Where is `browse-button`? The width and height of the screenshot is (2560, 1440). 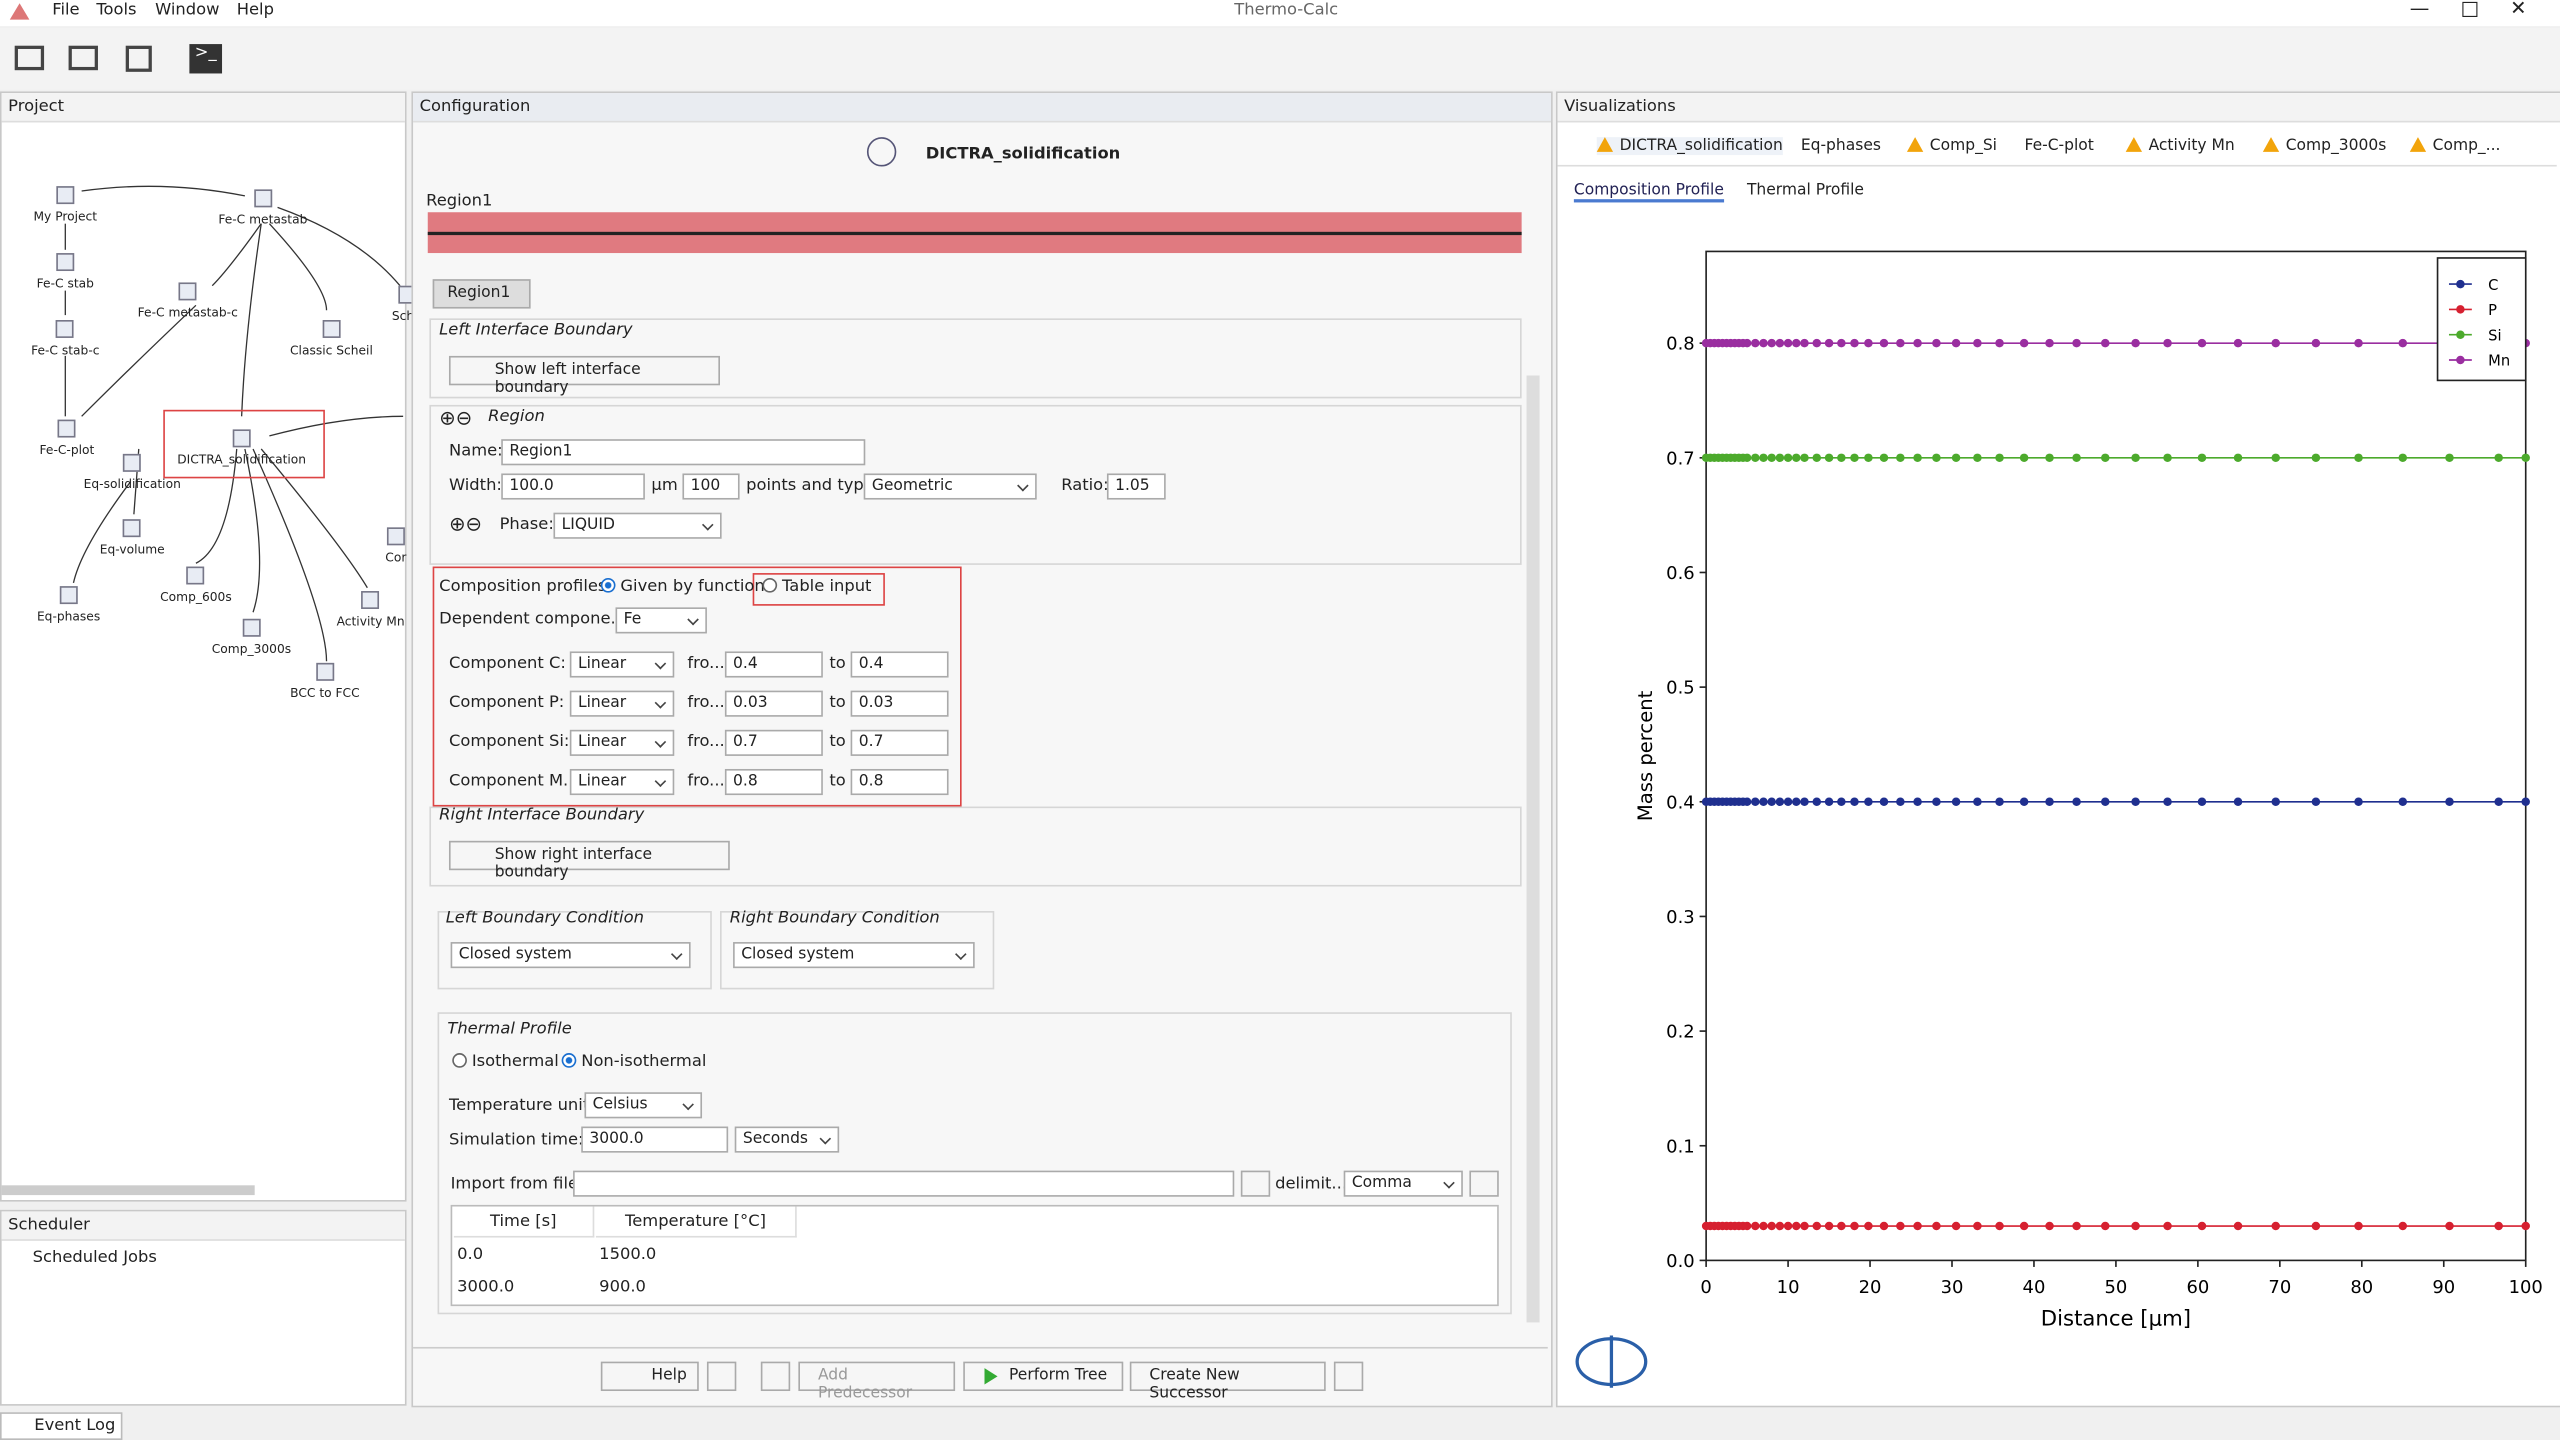
browse-button is located at coordinates (1255, 1183).